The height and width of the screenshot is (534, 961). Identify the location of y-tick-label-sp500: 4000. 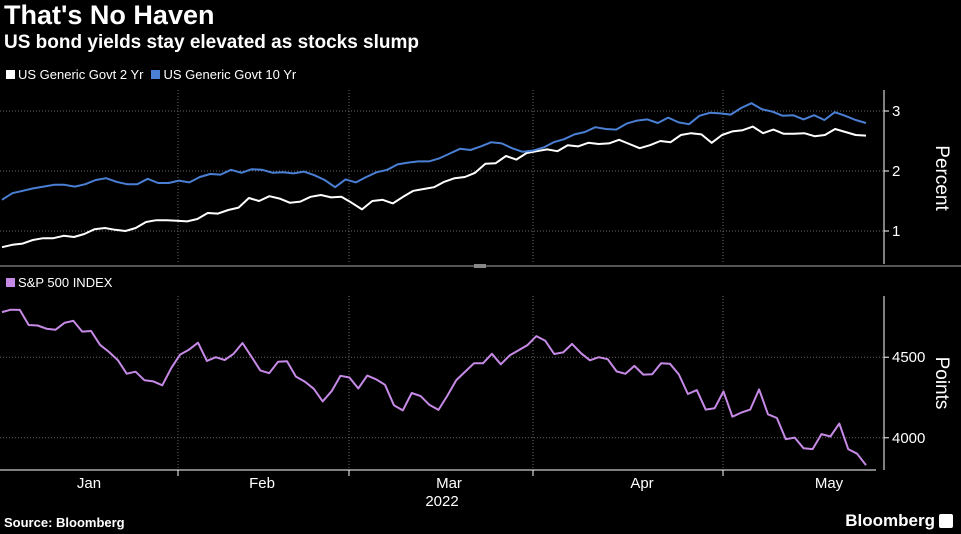
(908, 438).